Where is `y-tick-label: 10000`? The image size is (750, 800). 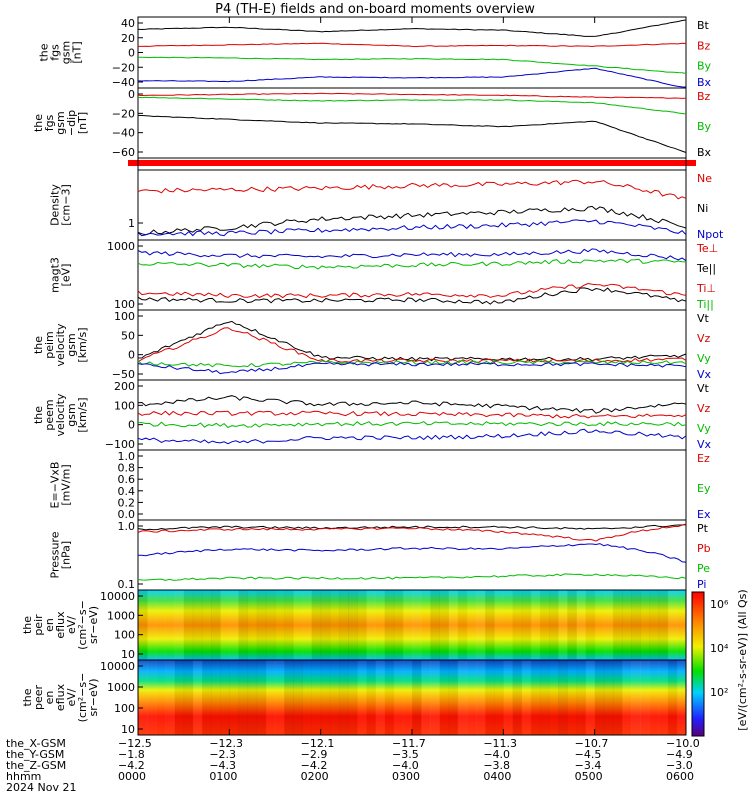 y-tick-label: 10000 is located at coordinates (117, 666).